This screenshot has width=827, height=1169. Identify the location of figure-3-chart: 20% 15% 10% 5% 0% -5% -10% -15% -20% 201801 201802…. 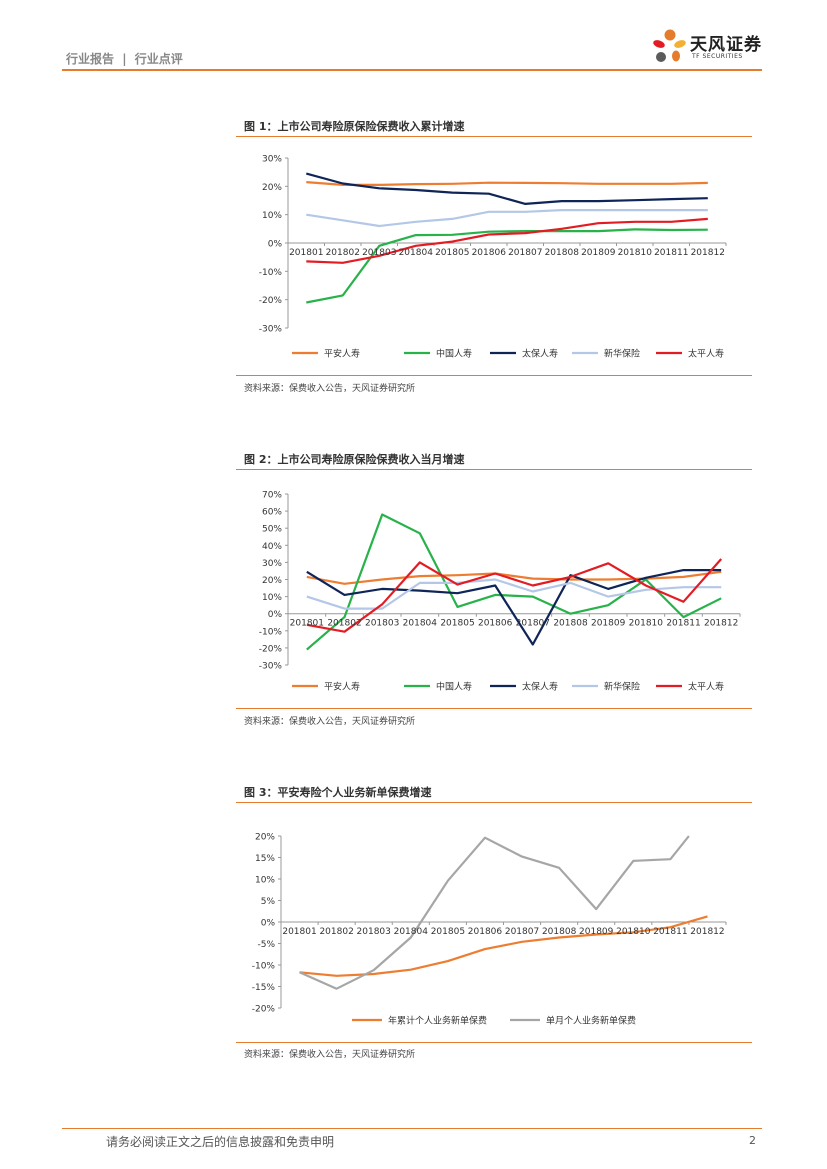
(489, 930).